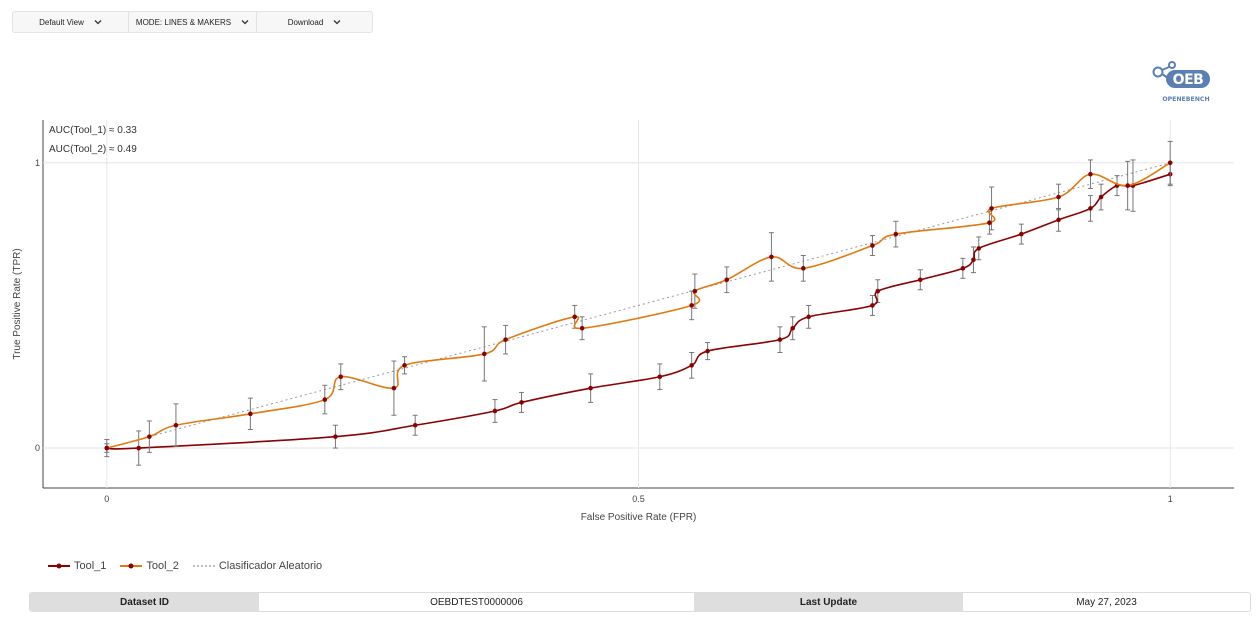  What do you see at coordinates (828, 602) in the screenshot?
I see `last-update-label: Last Update` at bounding box center [828, 602].